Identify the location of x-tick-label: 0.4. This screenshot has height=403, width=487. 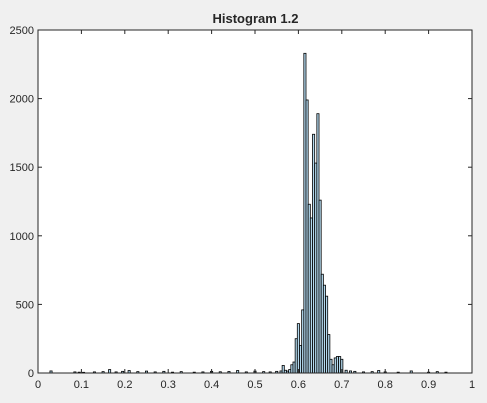
(211, 385).